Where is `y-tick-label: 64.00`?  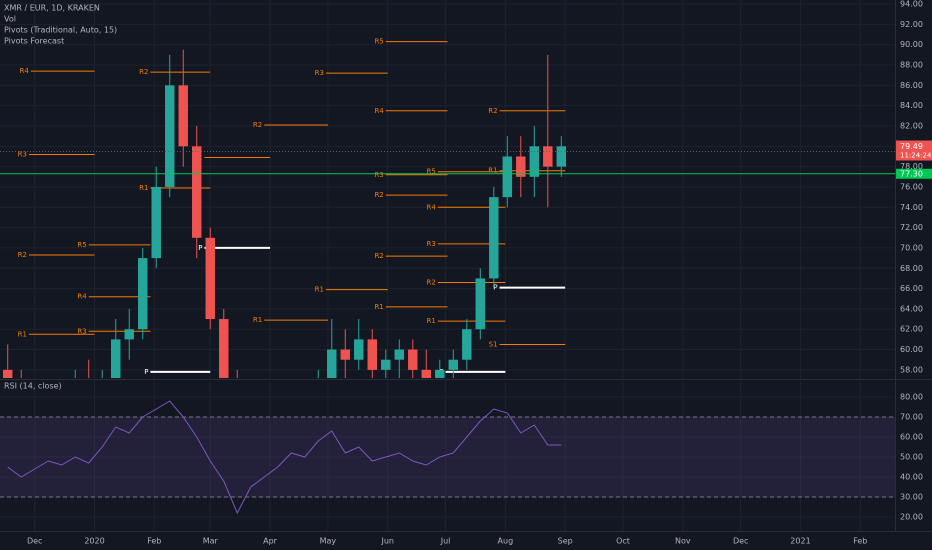 y-tick-label: 64.00 is located at coordinates (911, 308).